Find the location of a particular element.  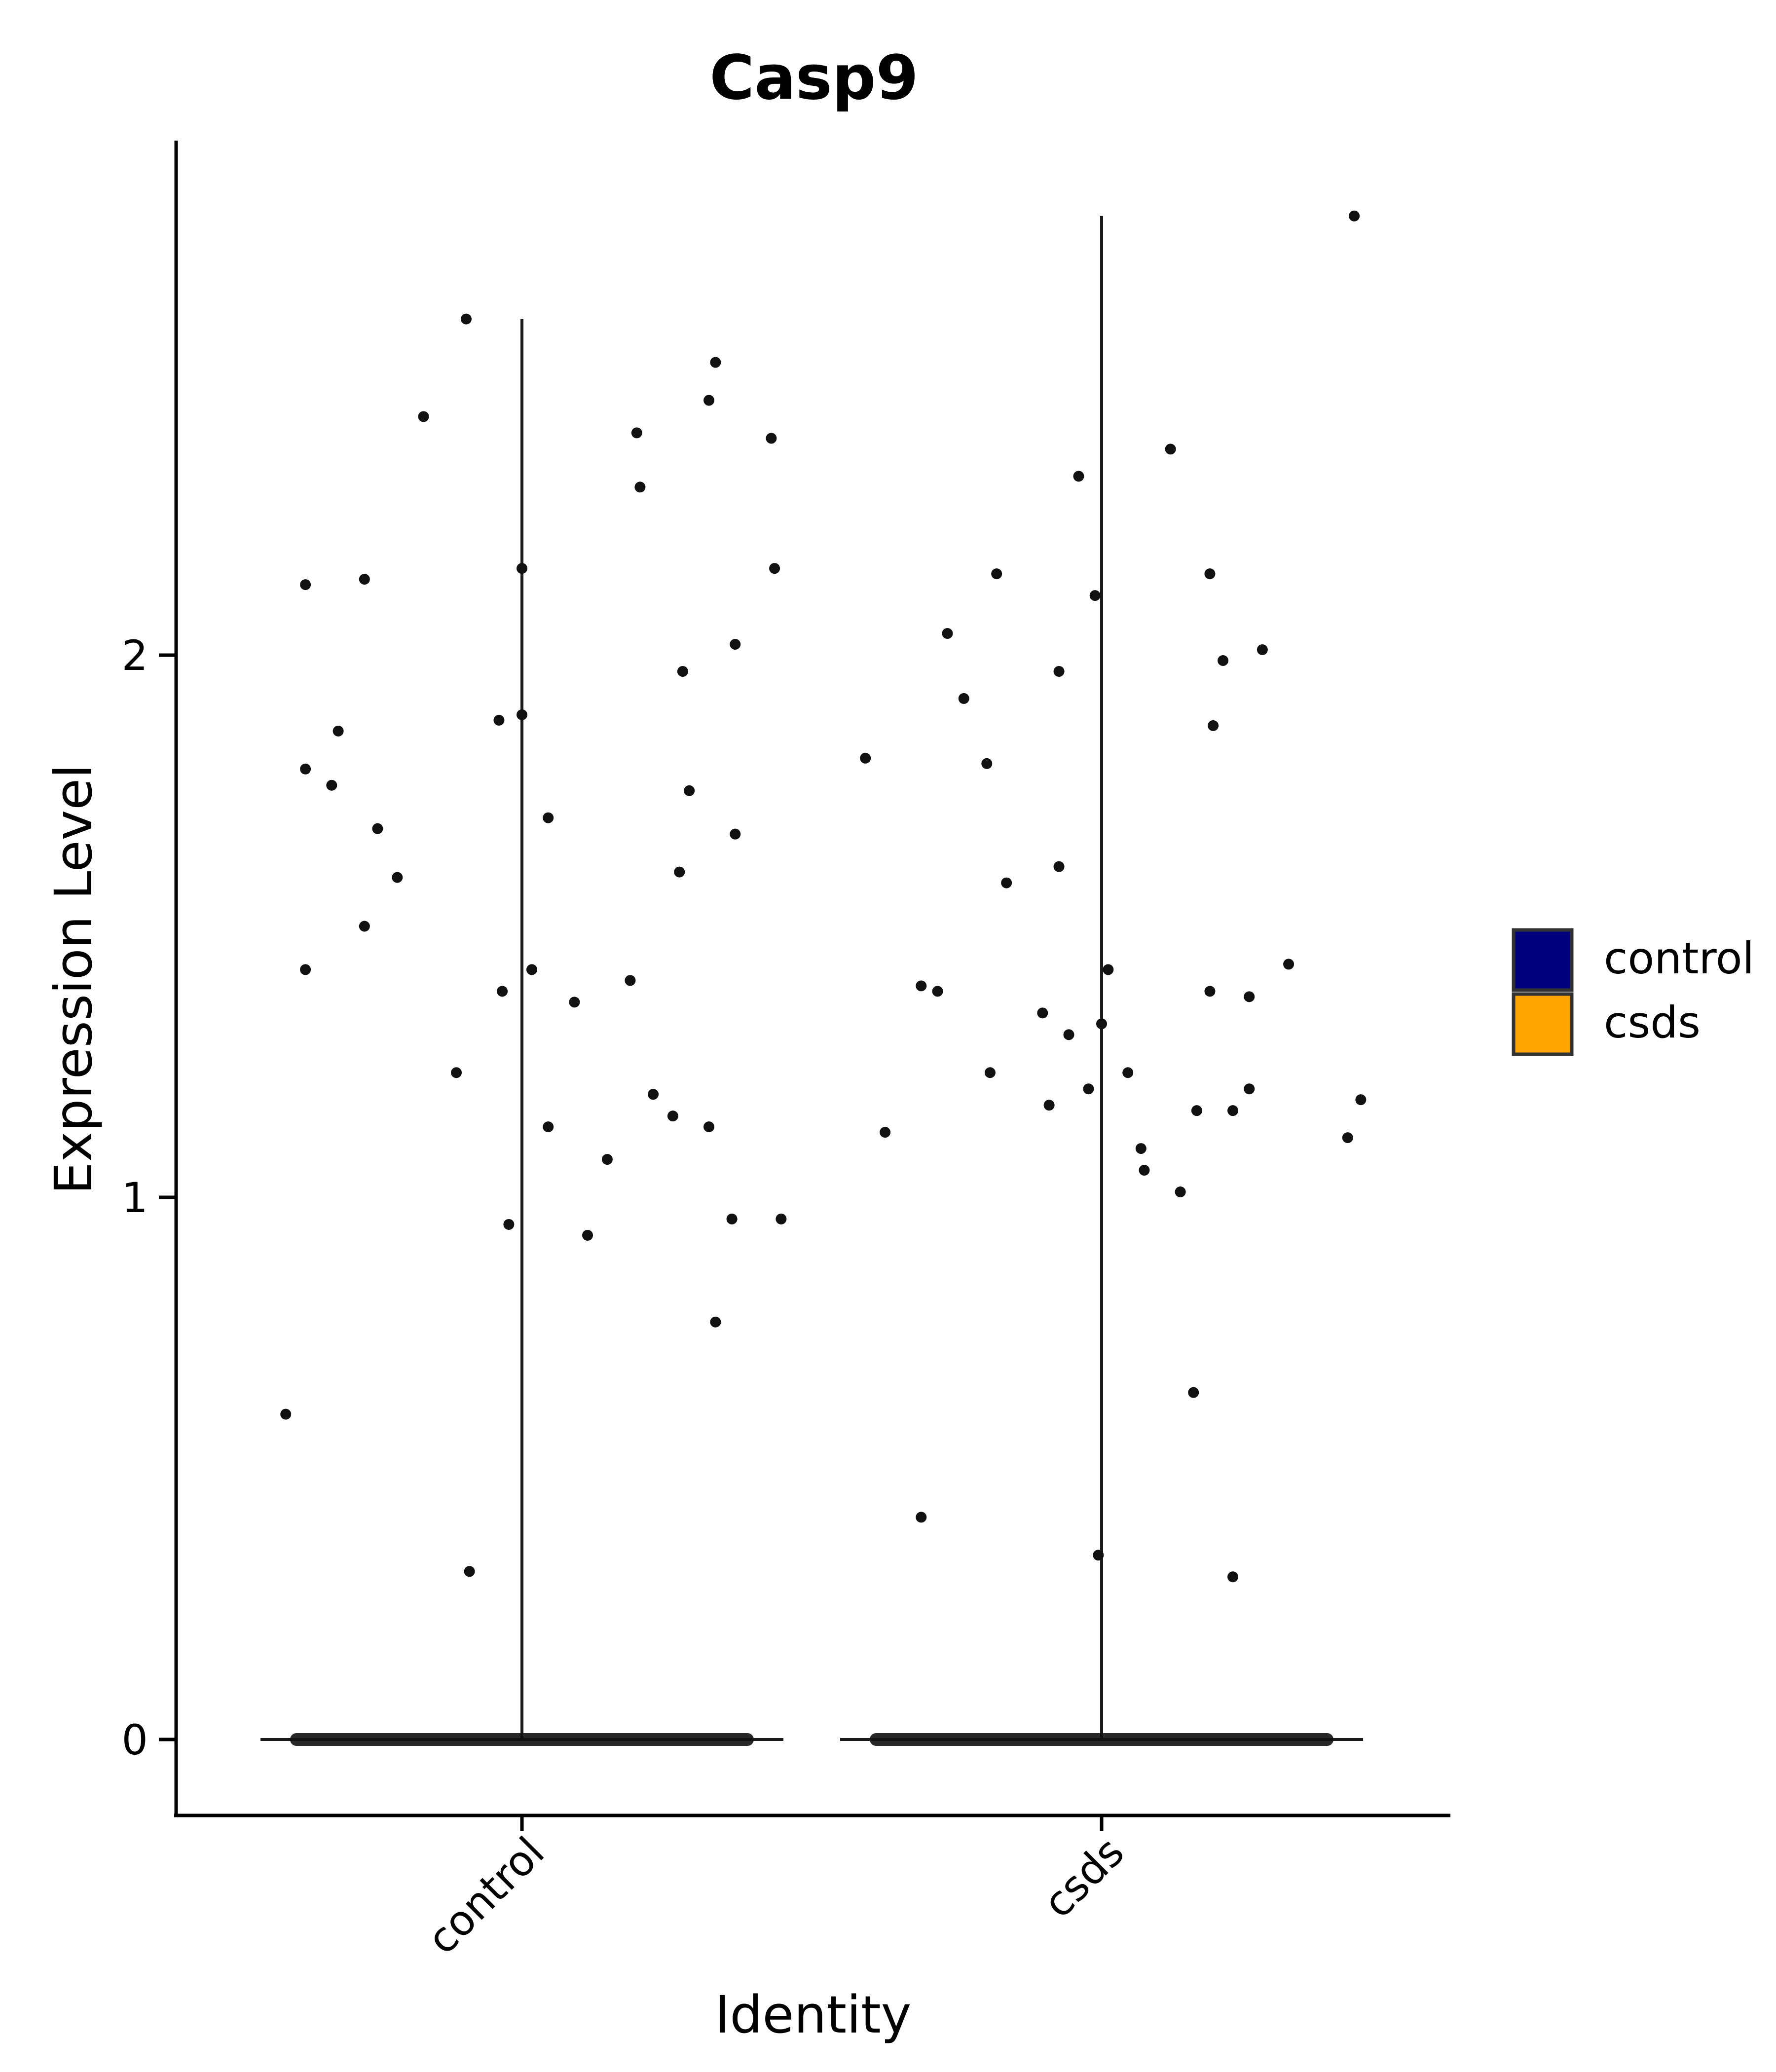

legend: control csds is located at coordinates (1633, 992).